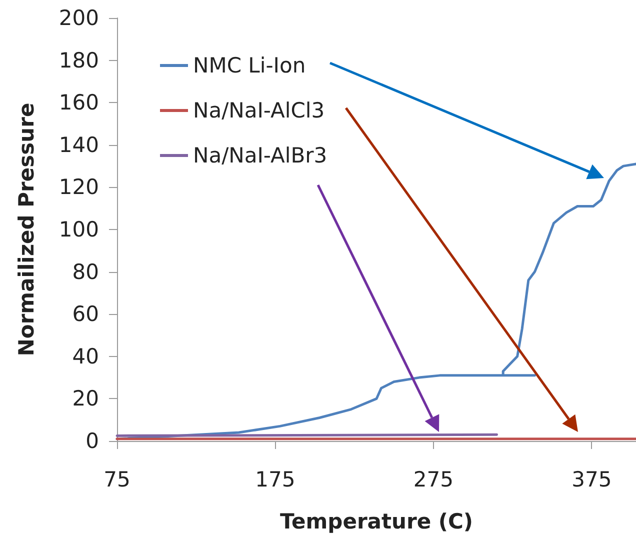 The image size is (636, 553). I want to click on y-tick-label: 20, so click(85, 398).